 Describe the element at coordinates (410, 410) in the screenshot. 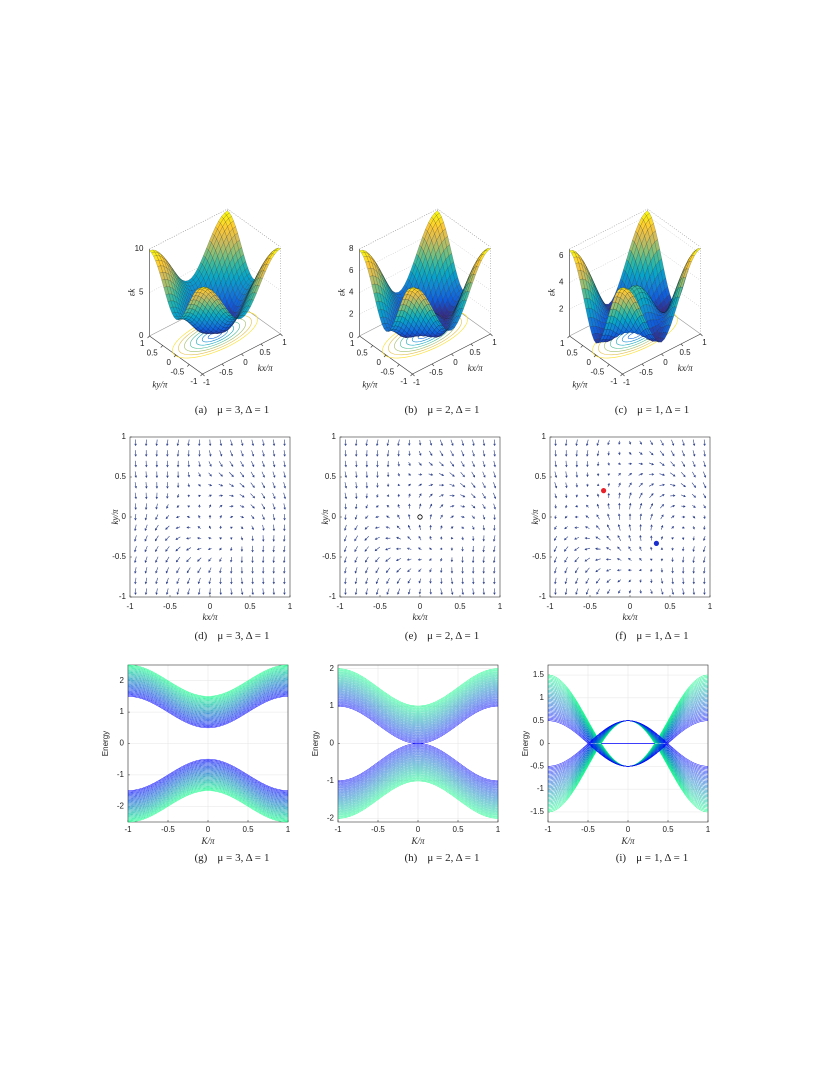

I see `caption-part: (b)` at that location.